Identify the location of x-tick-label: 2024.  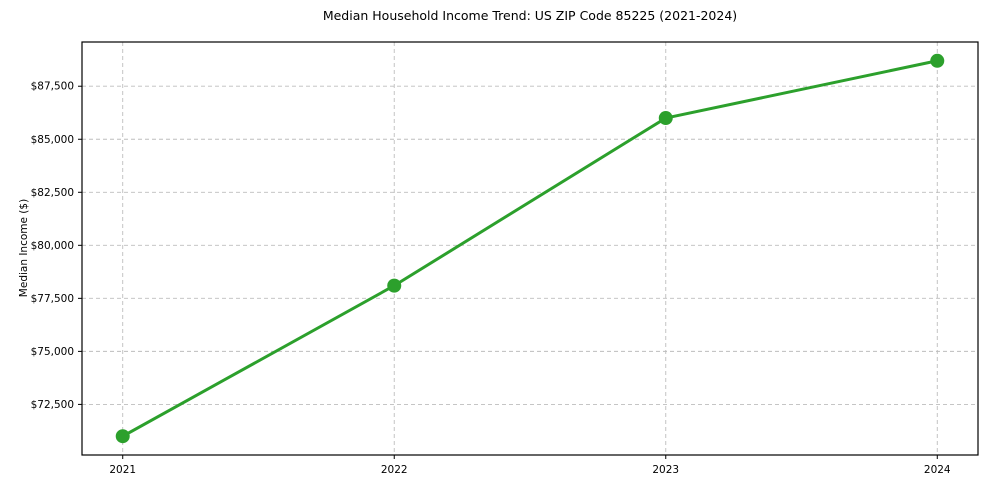
(937, 470).